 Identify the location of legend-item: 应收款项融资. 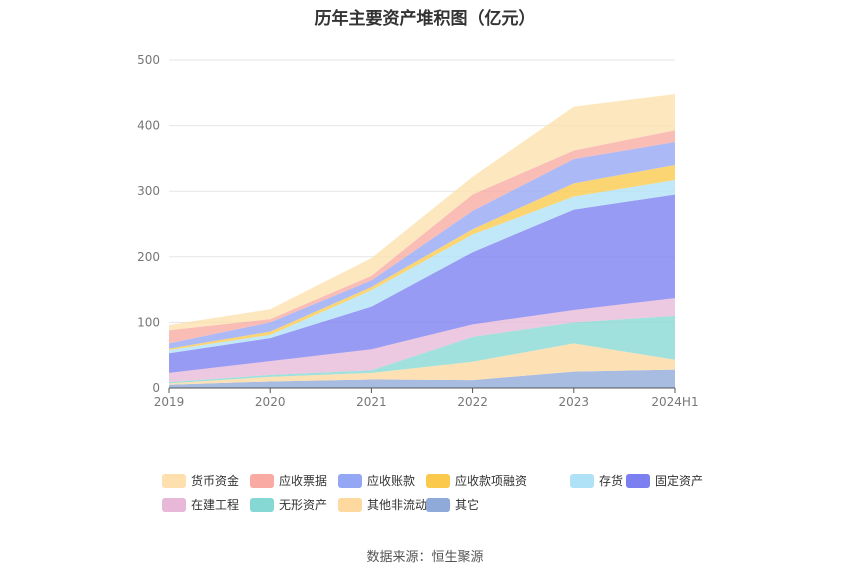
(476, 480).